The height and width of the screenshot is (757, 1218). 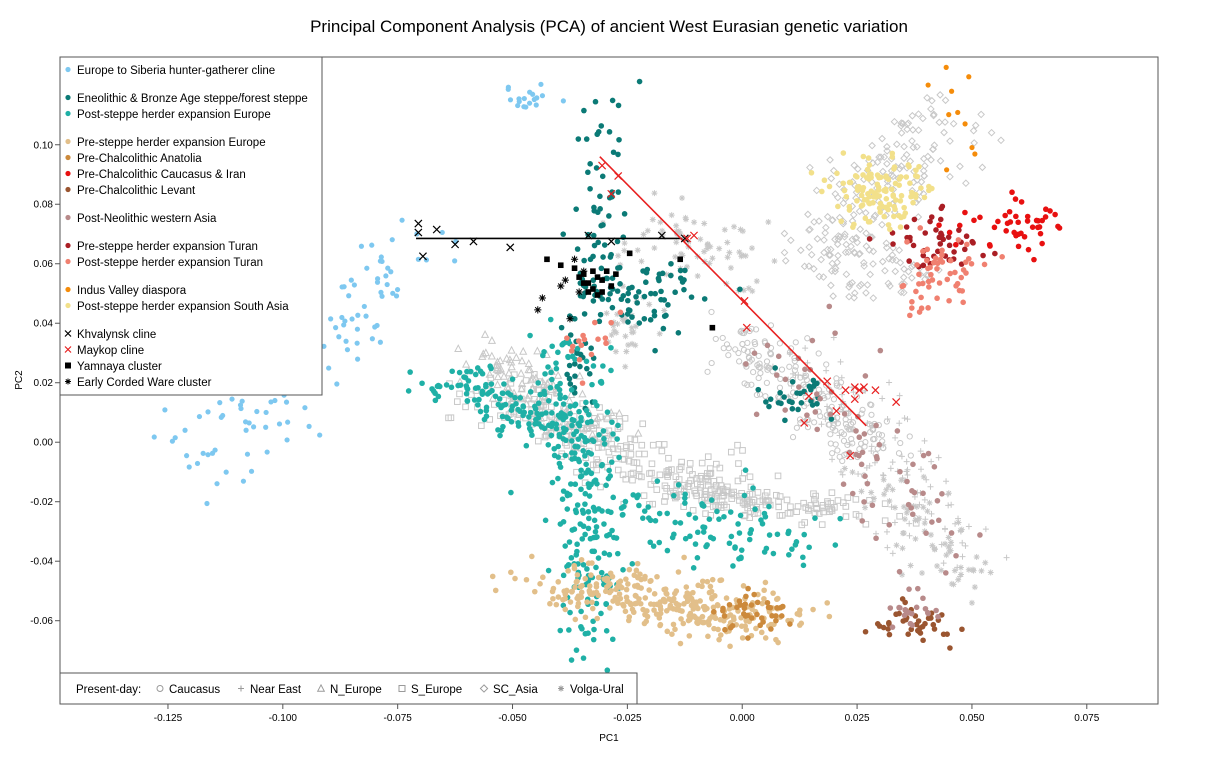 I want to click on y-tick-label: 0.02, so click(x=44, y=383).